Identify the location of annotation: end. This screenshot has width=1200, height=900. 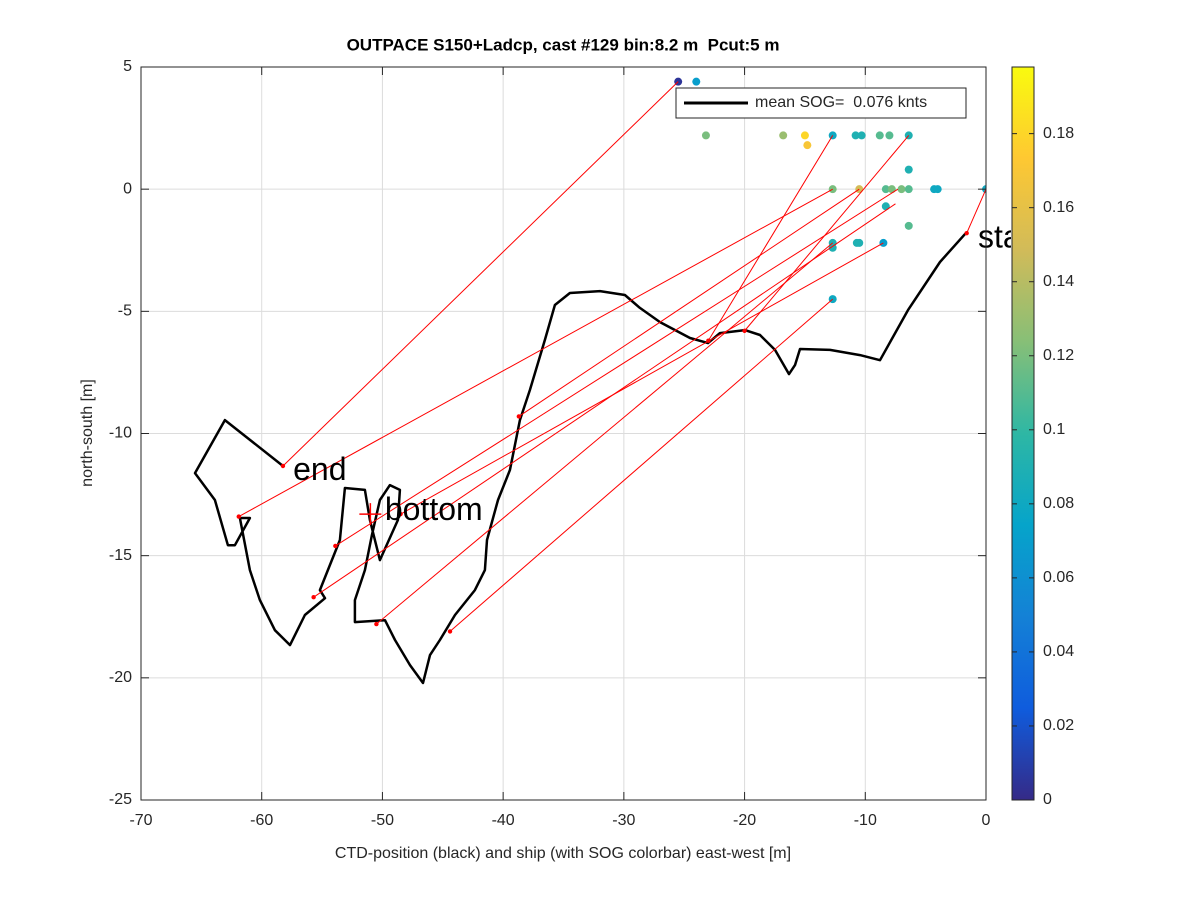
(319, 469).